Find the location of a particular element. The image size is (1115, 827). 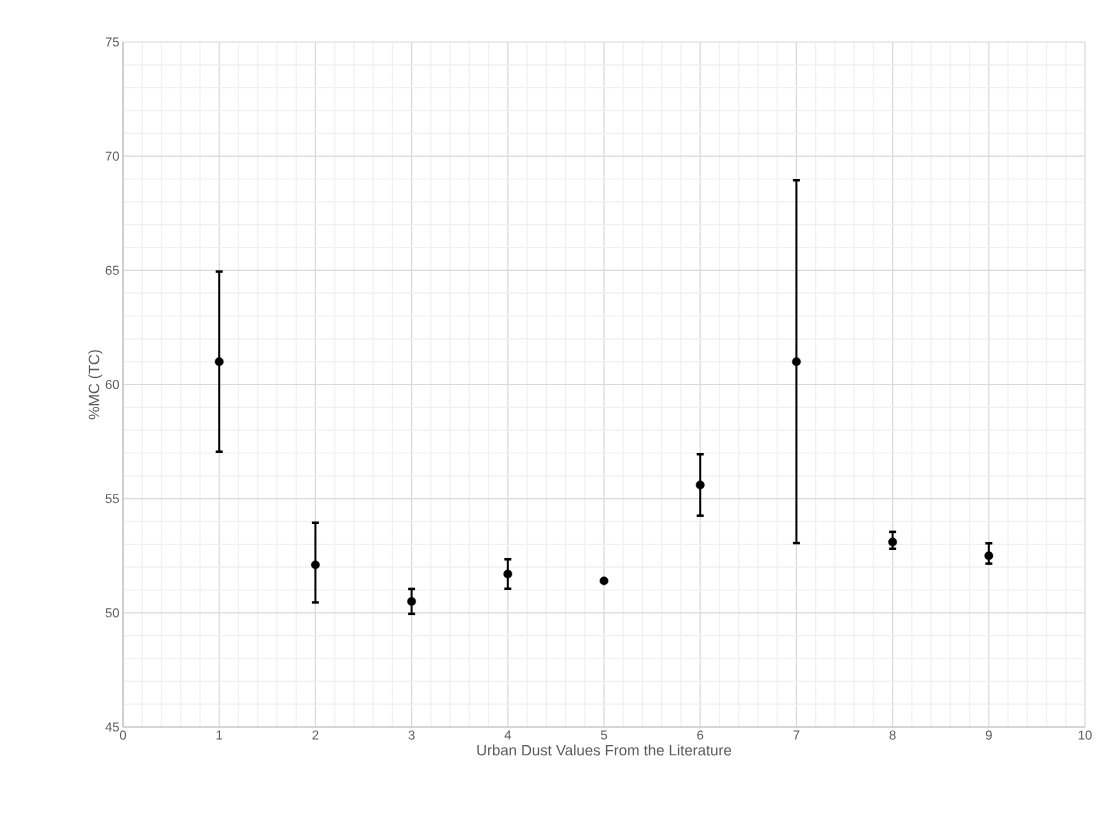

x-tick-label: 1 is located at coordinates (219, 735).